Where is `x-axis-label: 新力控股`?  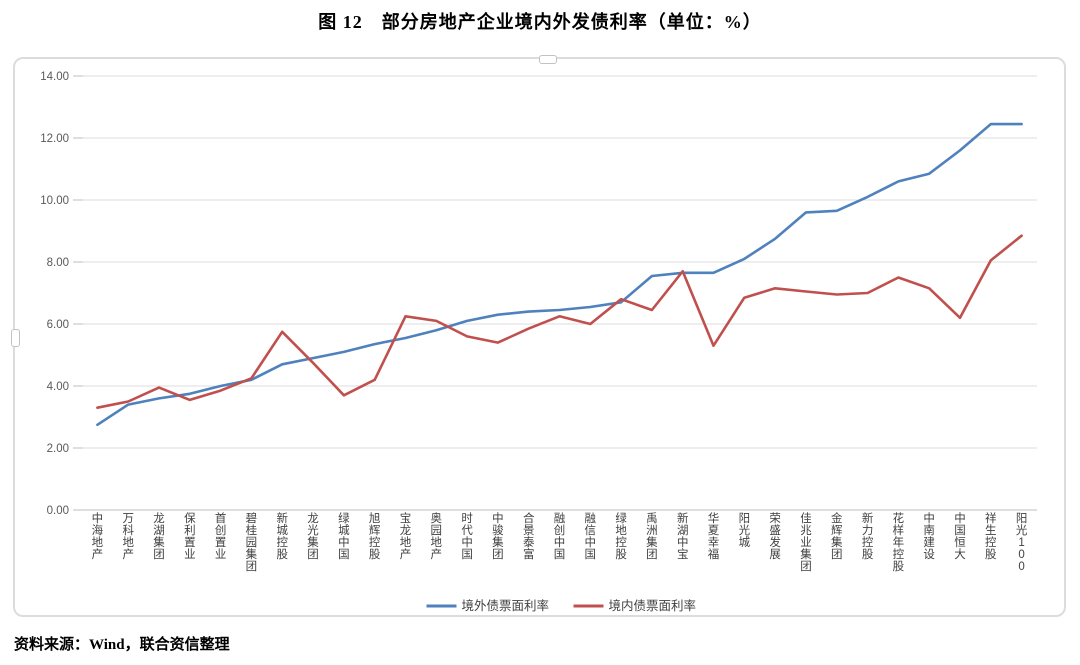 x-axis-label: 新力控股 is located at coordinates (868, 536).